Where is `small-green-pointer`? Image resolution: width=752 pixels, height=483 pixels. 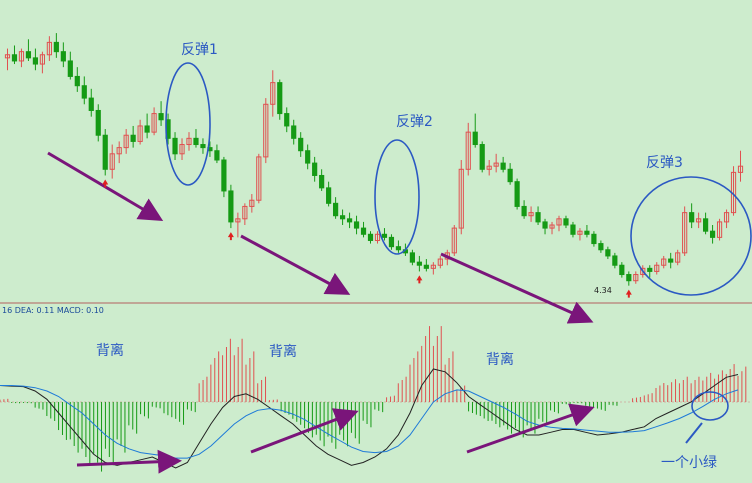
small-green-pointer is located at coordinates (694, 433).